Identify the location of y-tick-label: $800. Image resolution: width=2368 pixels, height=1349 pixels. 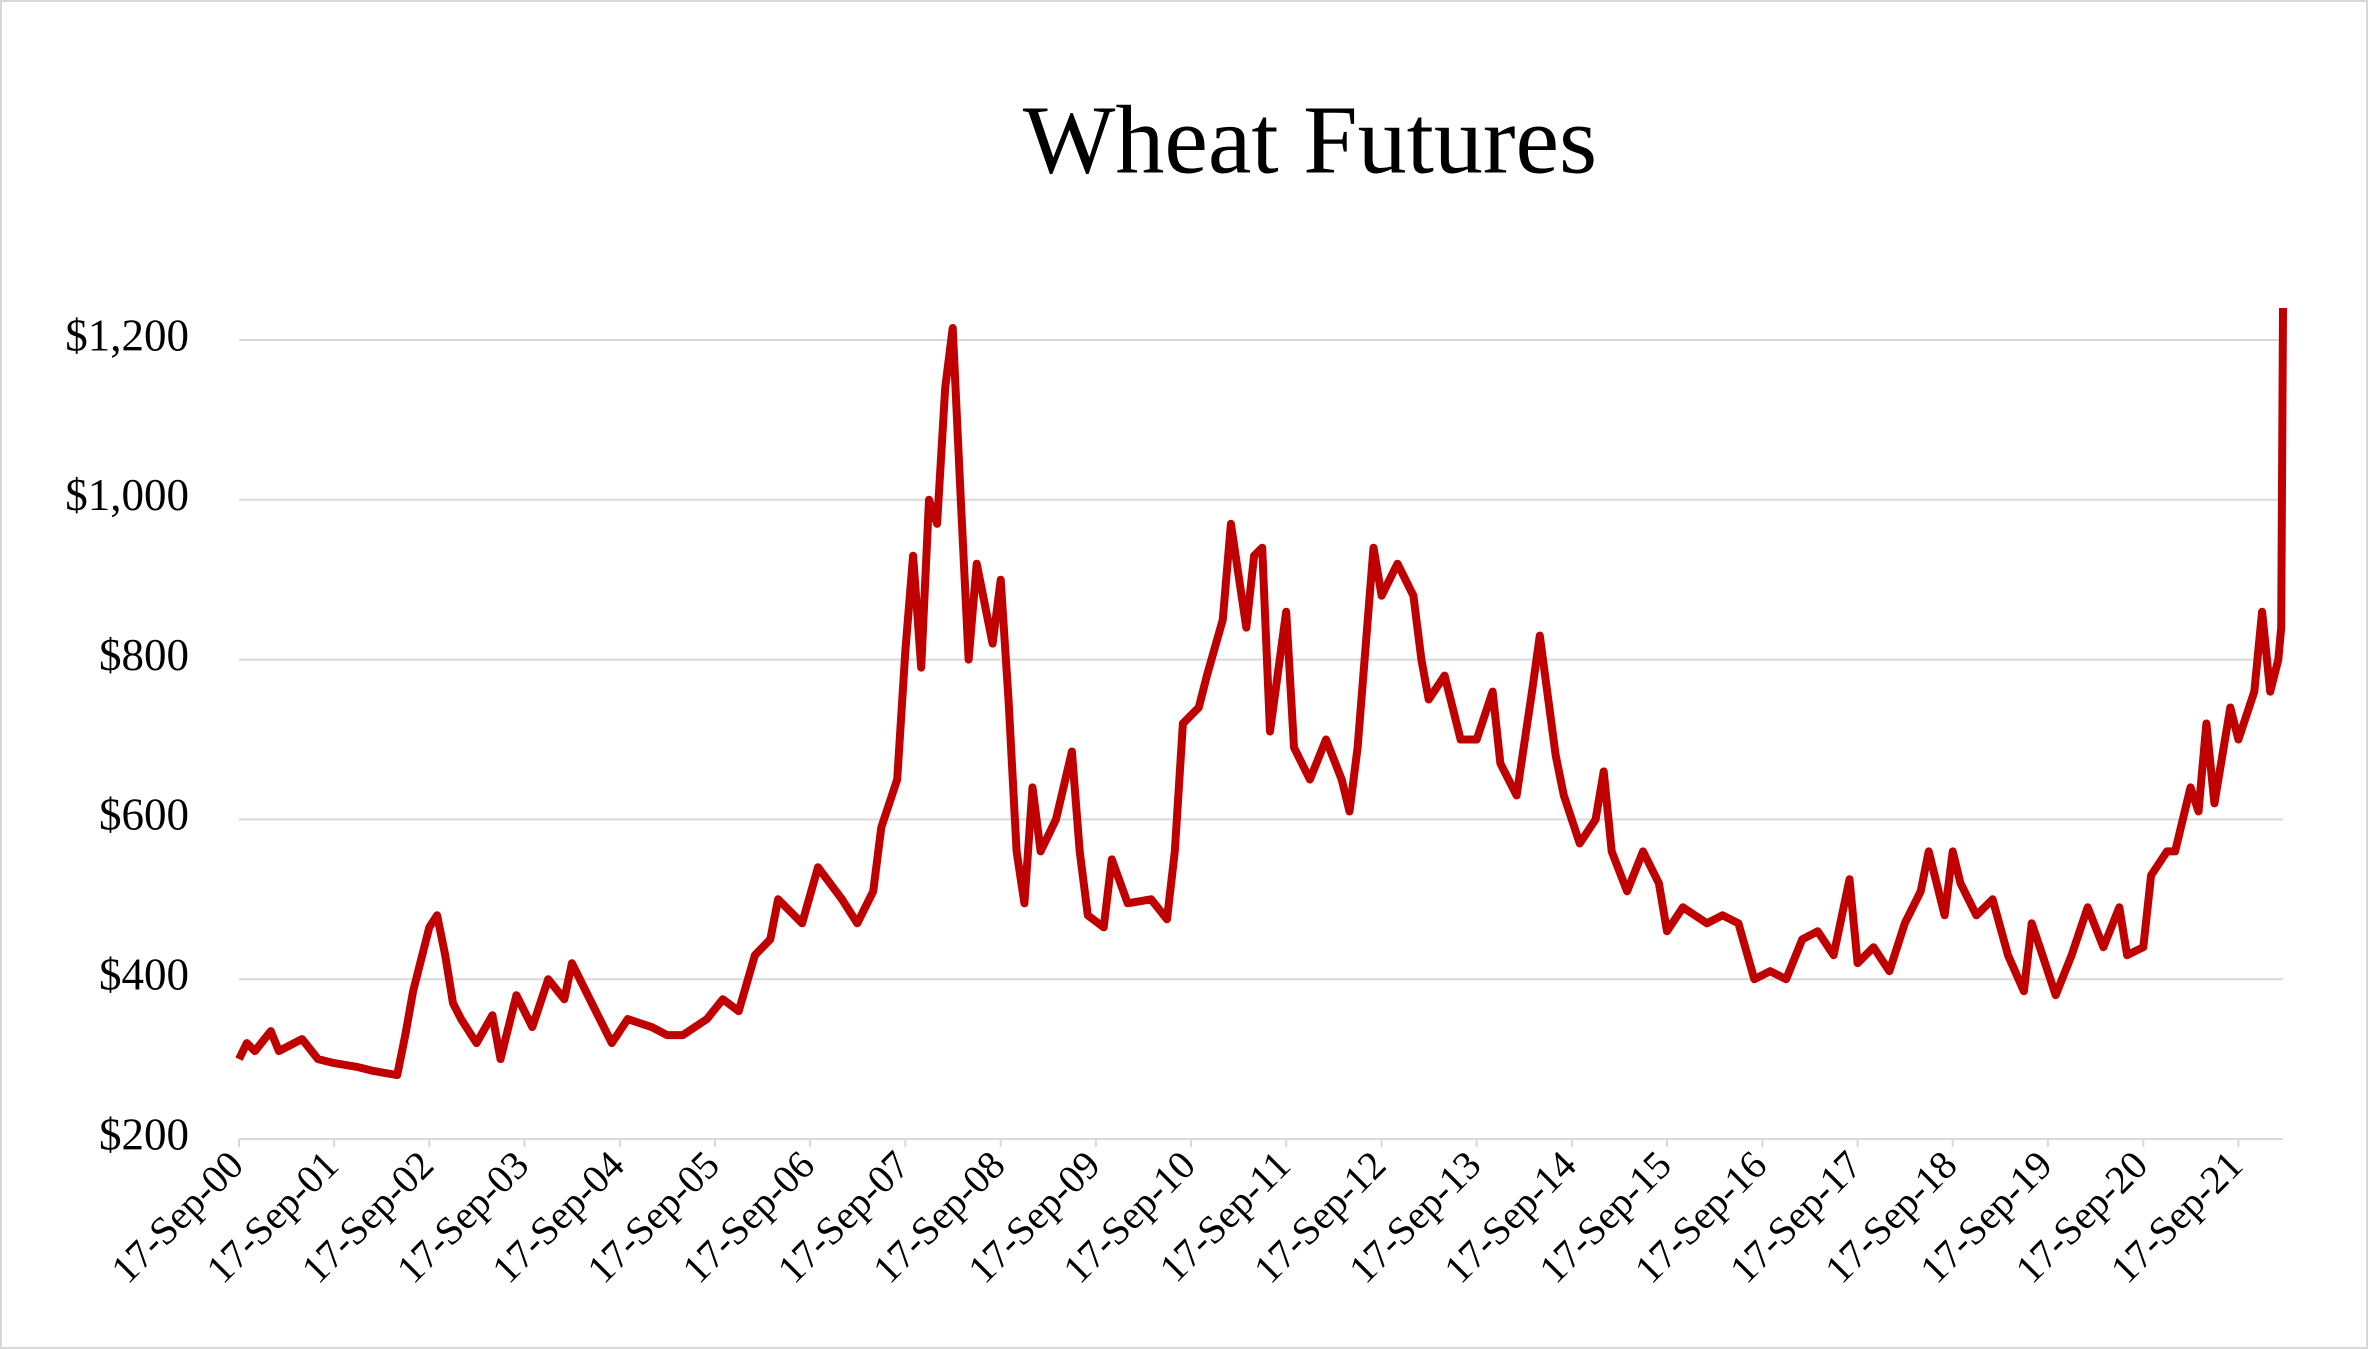
(144, 655).